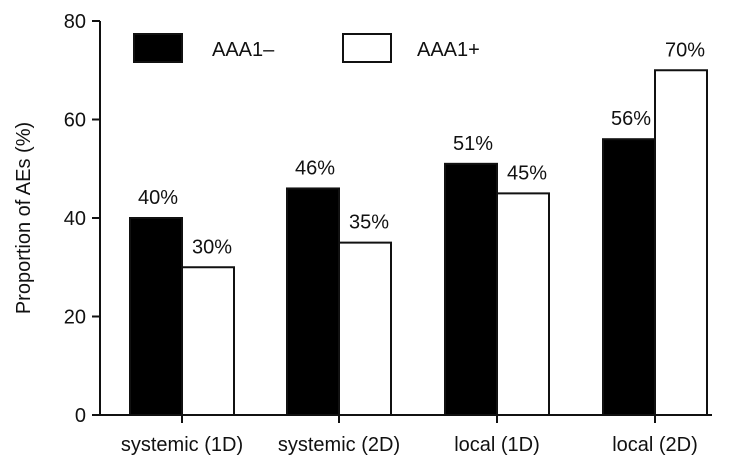 The width and height of the screenshot is (747, 468). Describe the element at coordinates (75, 318) in the screenshot. I see `y-tick-label: 20` at that location.